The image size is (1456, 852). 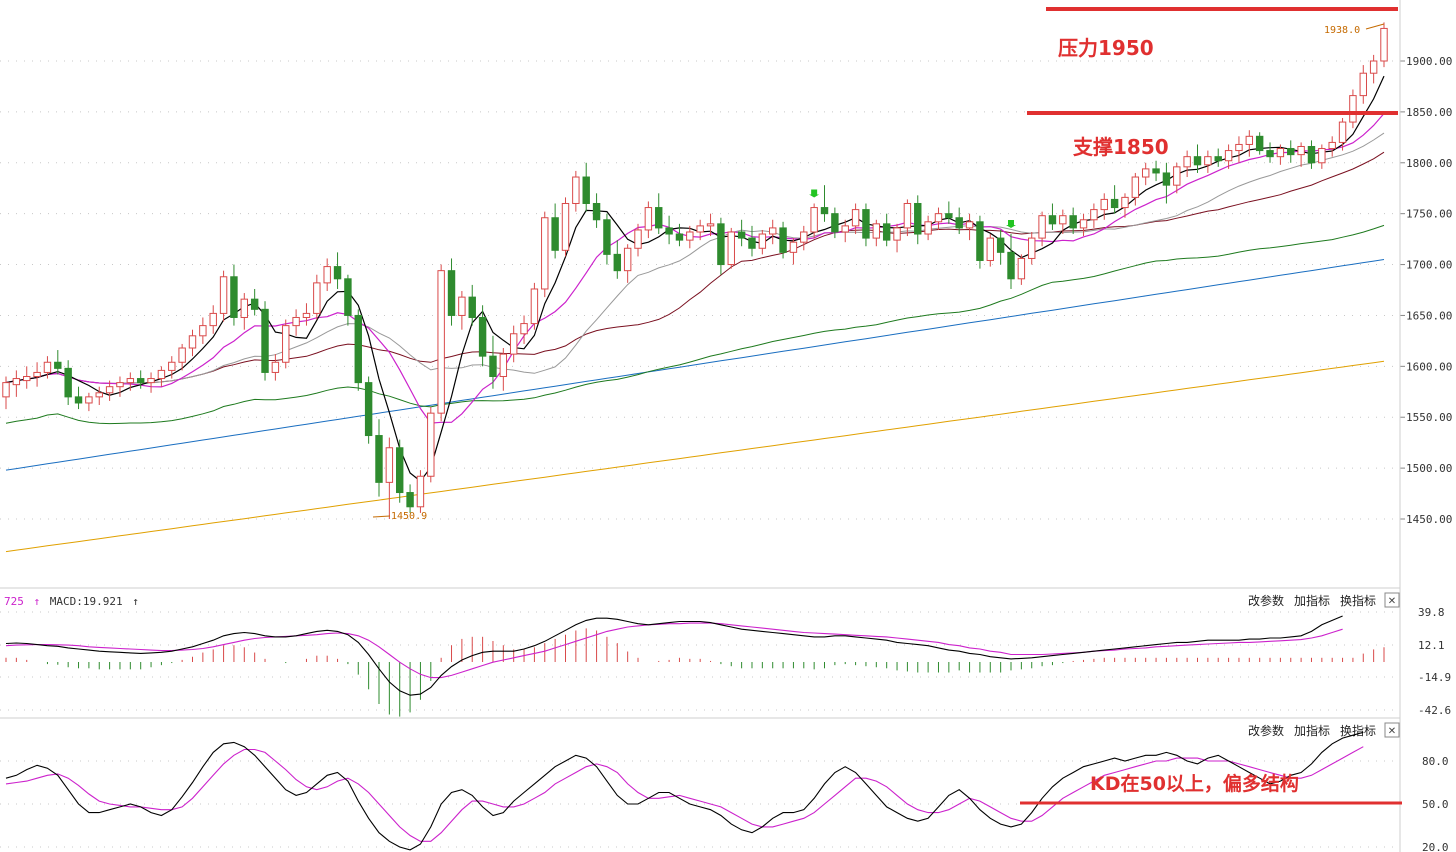 What do you see at coordinates (1358, 600) in the screenshot?
I see `macd-switch-indicator-button: 换指标` at bounding box center [1358, 600].